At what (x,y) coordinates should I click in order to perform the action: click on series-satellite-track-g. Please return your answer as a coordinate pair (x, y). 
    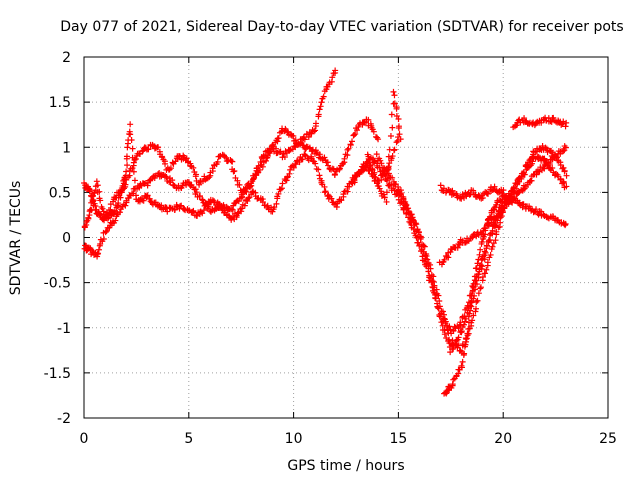
    Looking at the image, I should click on (505, 294).